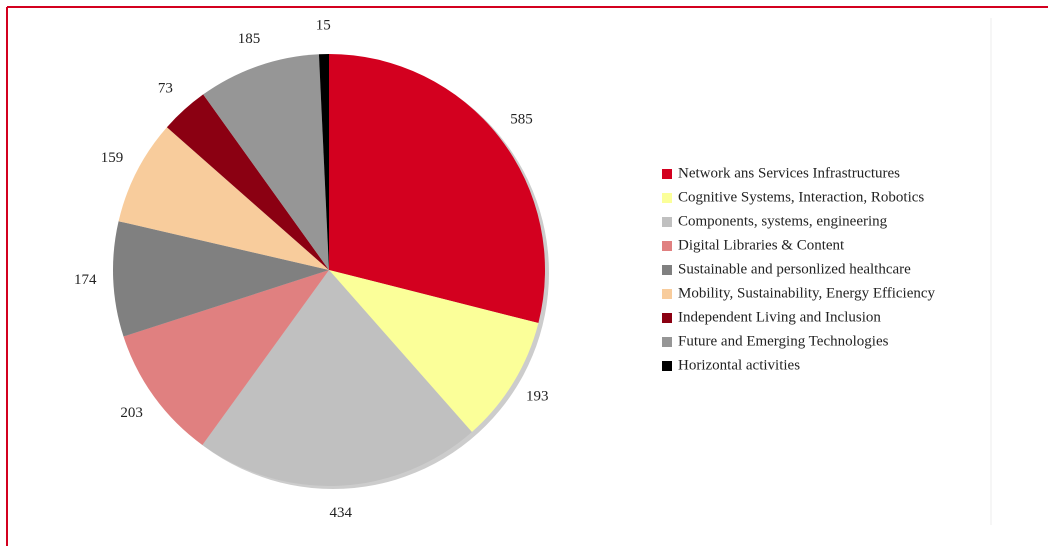 The height and width of the screenshot is (546, 1048). I want to click on data-label: 185, so click(249, 39).